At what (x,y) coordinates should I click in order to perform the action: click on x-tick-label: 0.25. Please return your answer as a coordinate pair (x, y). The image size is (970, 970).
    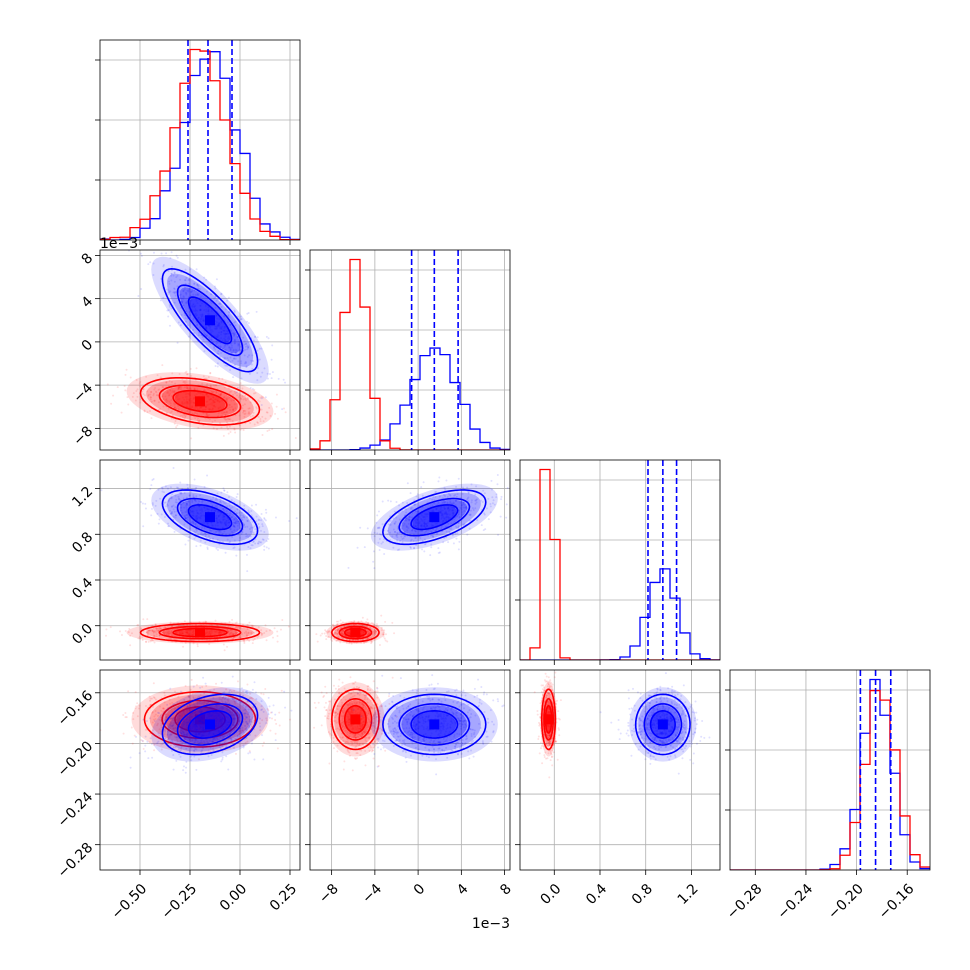
    Looking at the image, I should click on (283, 897).